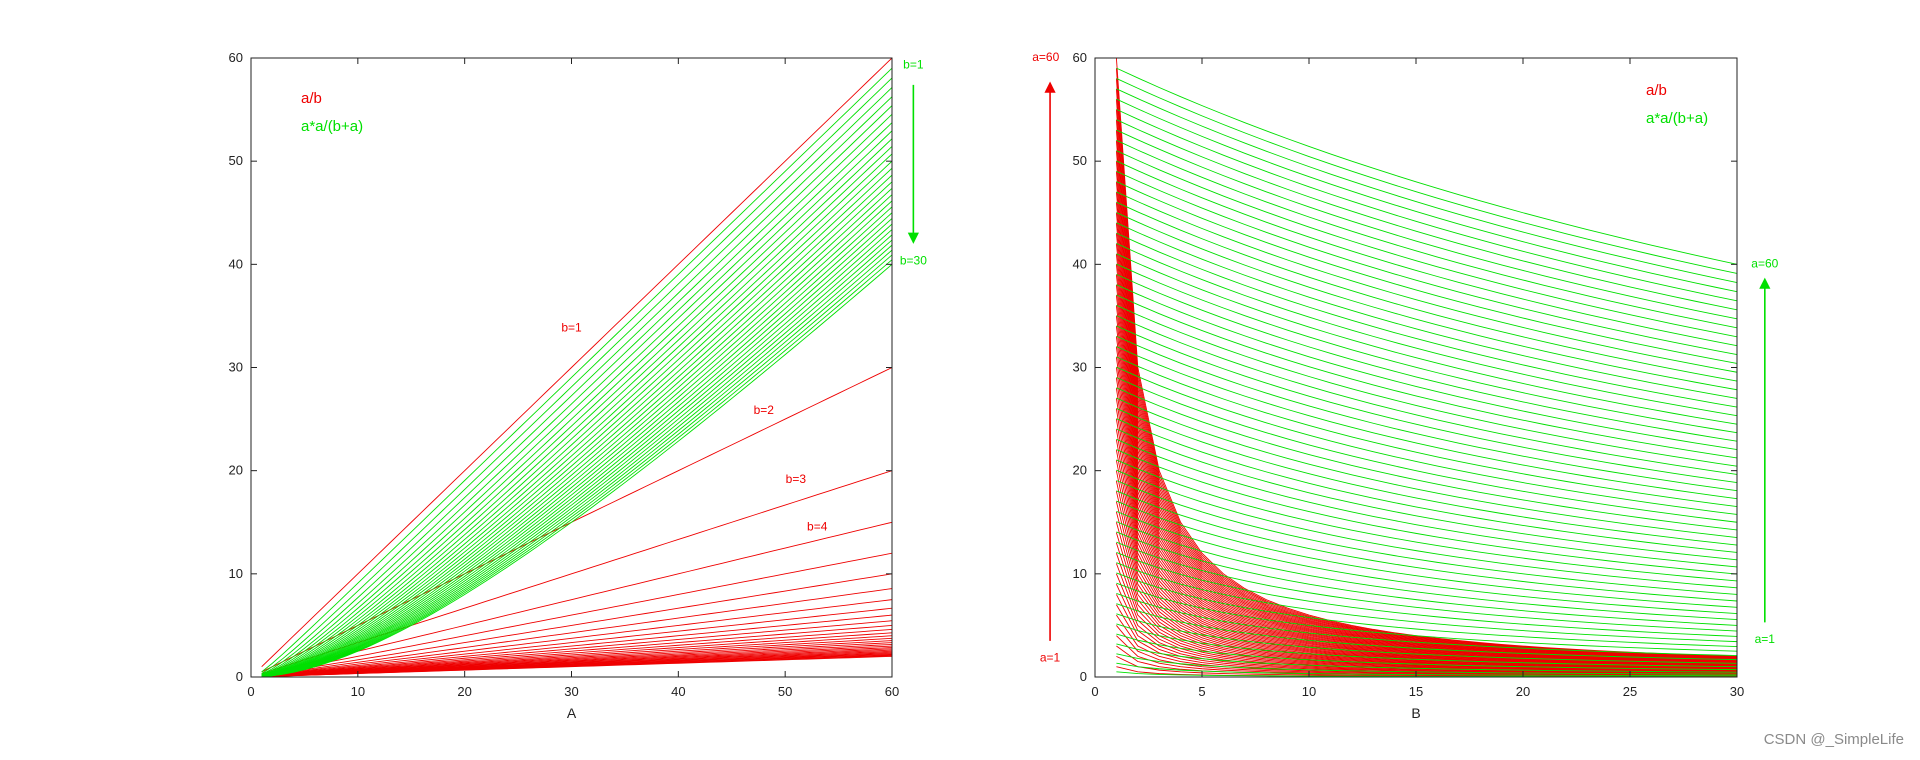 The height and width of the screenshot is (760, 1920). Describe the element at coordinates (464, 691) in the screenshot. I see `x-tick-label: 20` at that location.